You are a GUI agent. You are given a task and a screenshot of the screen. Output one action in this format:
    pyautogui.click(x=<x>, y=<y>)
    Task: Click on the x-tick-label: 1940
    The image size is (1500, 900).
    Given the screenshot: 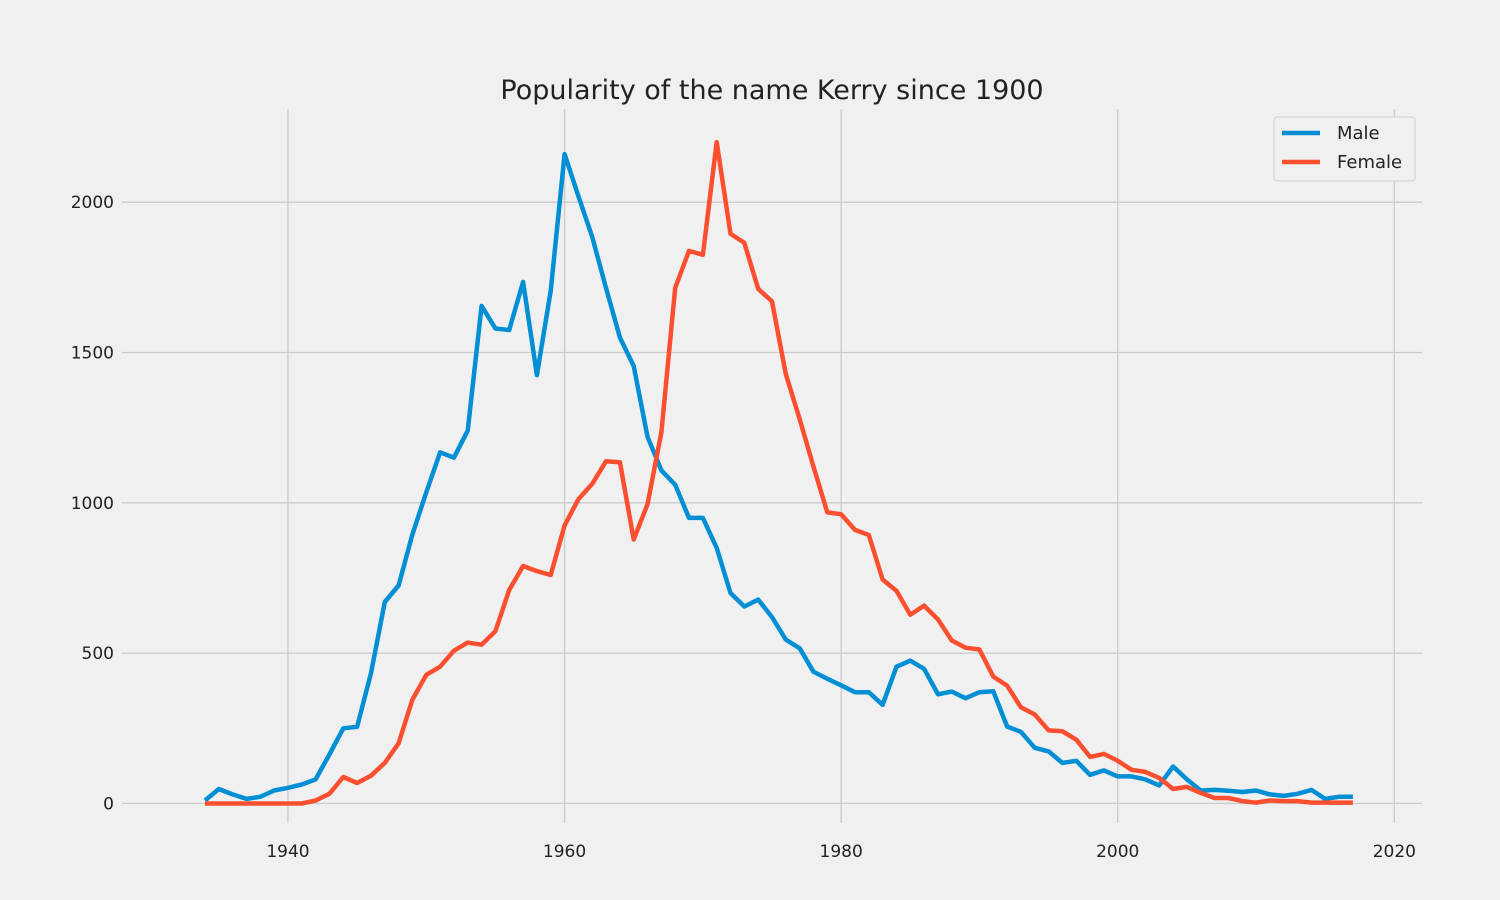 What is the action you would take?
    pyautogui.click(x=287, y=852)
    